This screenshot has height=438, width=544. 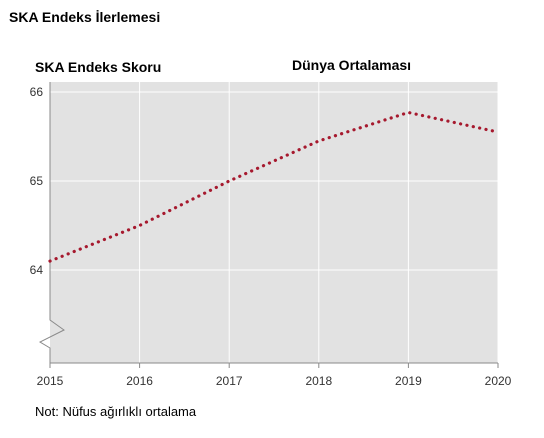 What do you see at coordinates (498, 381) in the screenshot?
I see `x-tick-label: 2020` at bounding box center [498, 381].